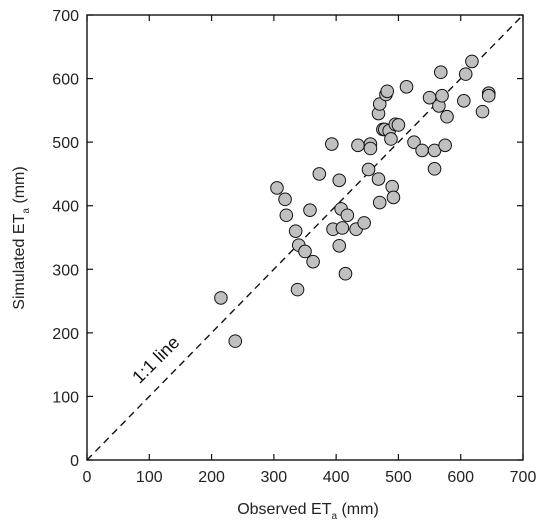 Image resolution: width=550 pixels, height=526 pixels. Describe the element at coordinates (523, 477) in the screenshot. I see `x-tick-label: 700` at that location.